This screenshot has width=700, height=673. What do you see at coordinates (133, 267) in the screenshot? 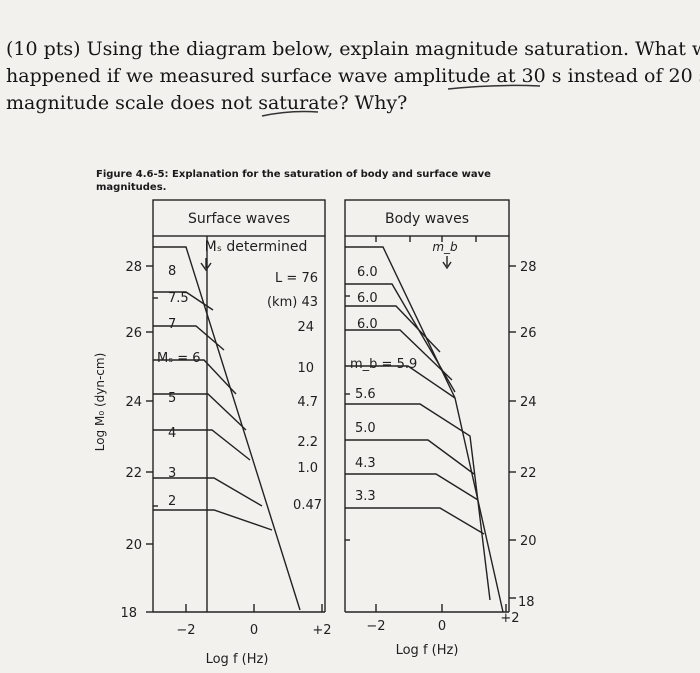
I see `y-tick-28: 28` at bounding box center [133, 267].